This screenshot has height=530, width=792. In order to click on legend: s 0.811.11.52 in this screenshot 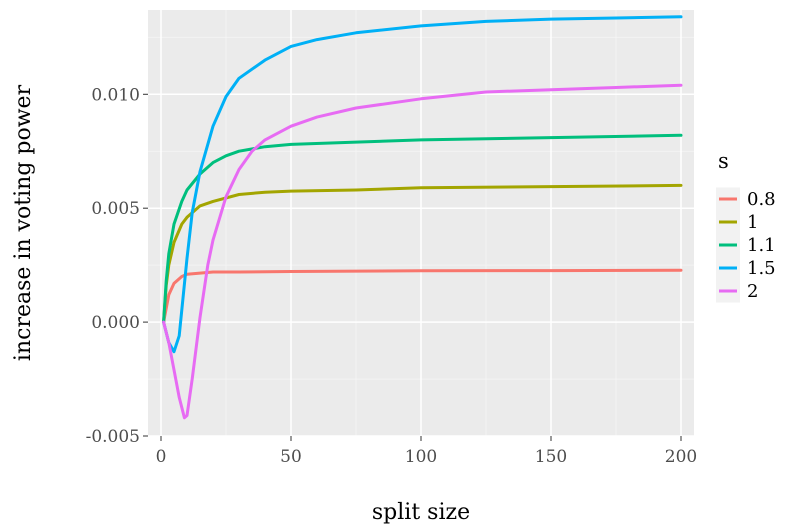, I will do `click(746, 226)`.